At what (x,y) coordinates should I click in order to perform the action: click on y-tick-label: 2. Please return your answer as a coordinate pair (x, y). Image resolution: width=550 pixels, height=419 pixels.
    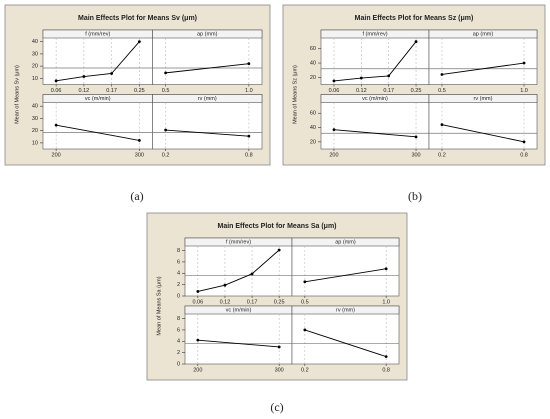
    Looking at the image, I should click on (178, 285).